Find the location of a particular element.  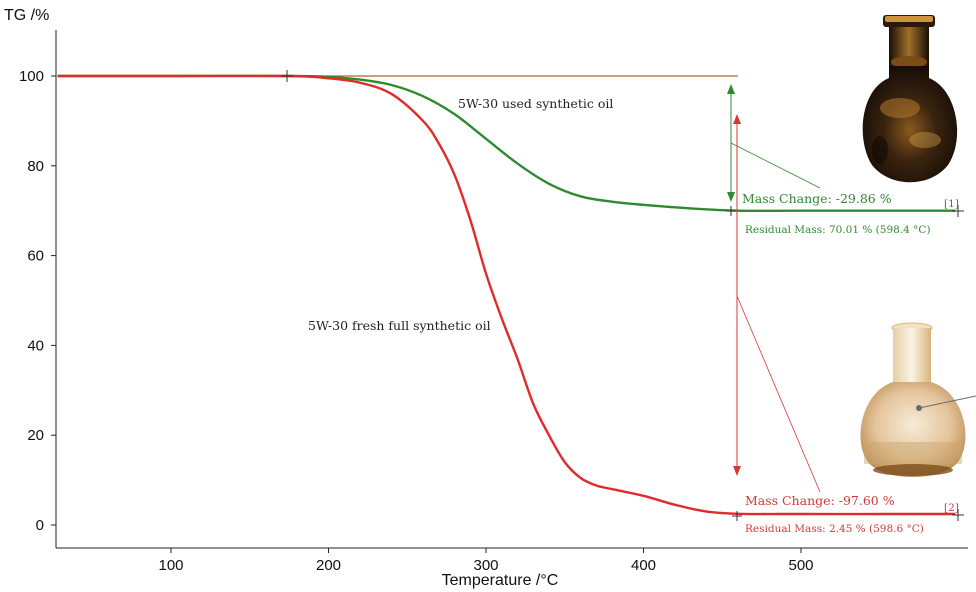

used-oil-flask-image is located at coordinates (910, 99).